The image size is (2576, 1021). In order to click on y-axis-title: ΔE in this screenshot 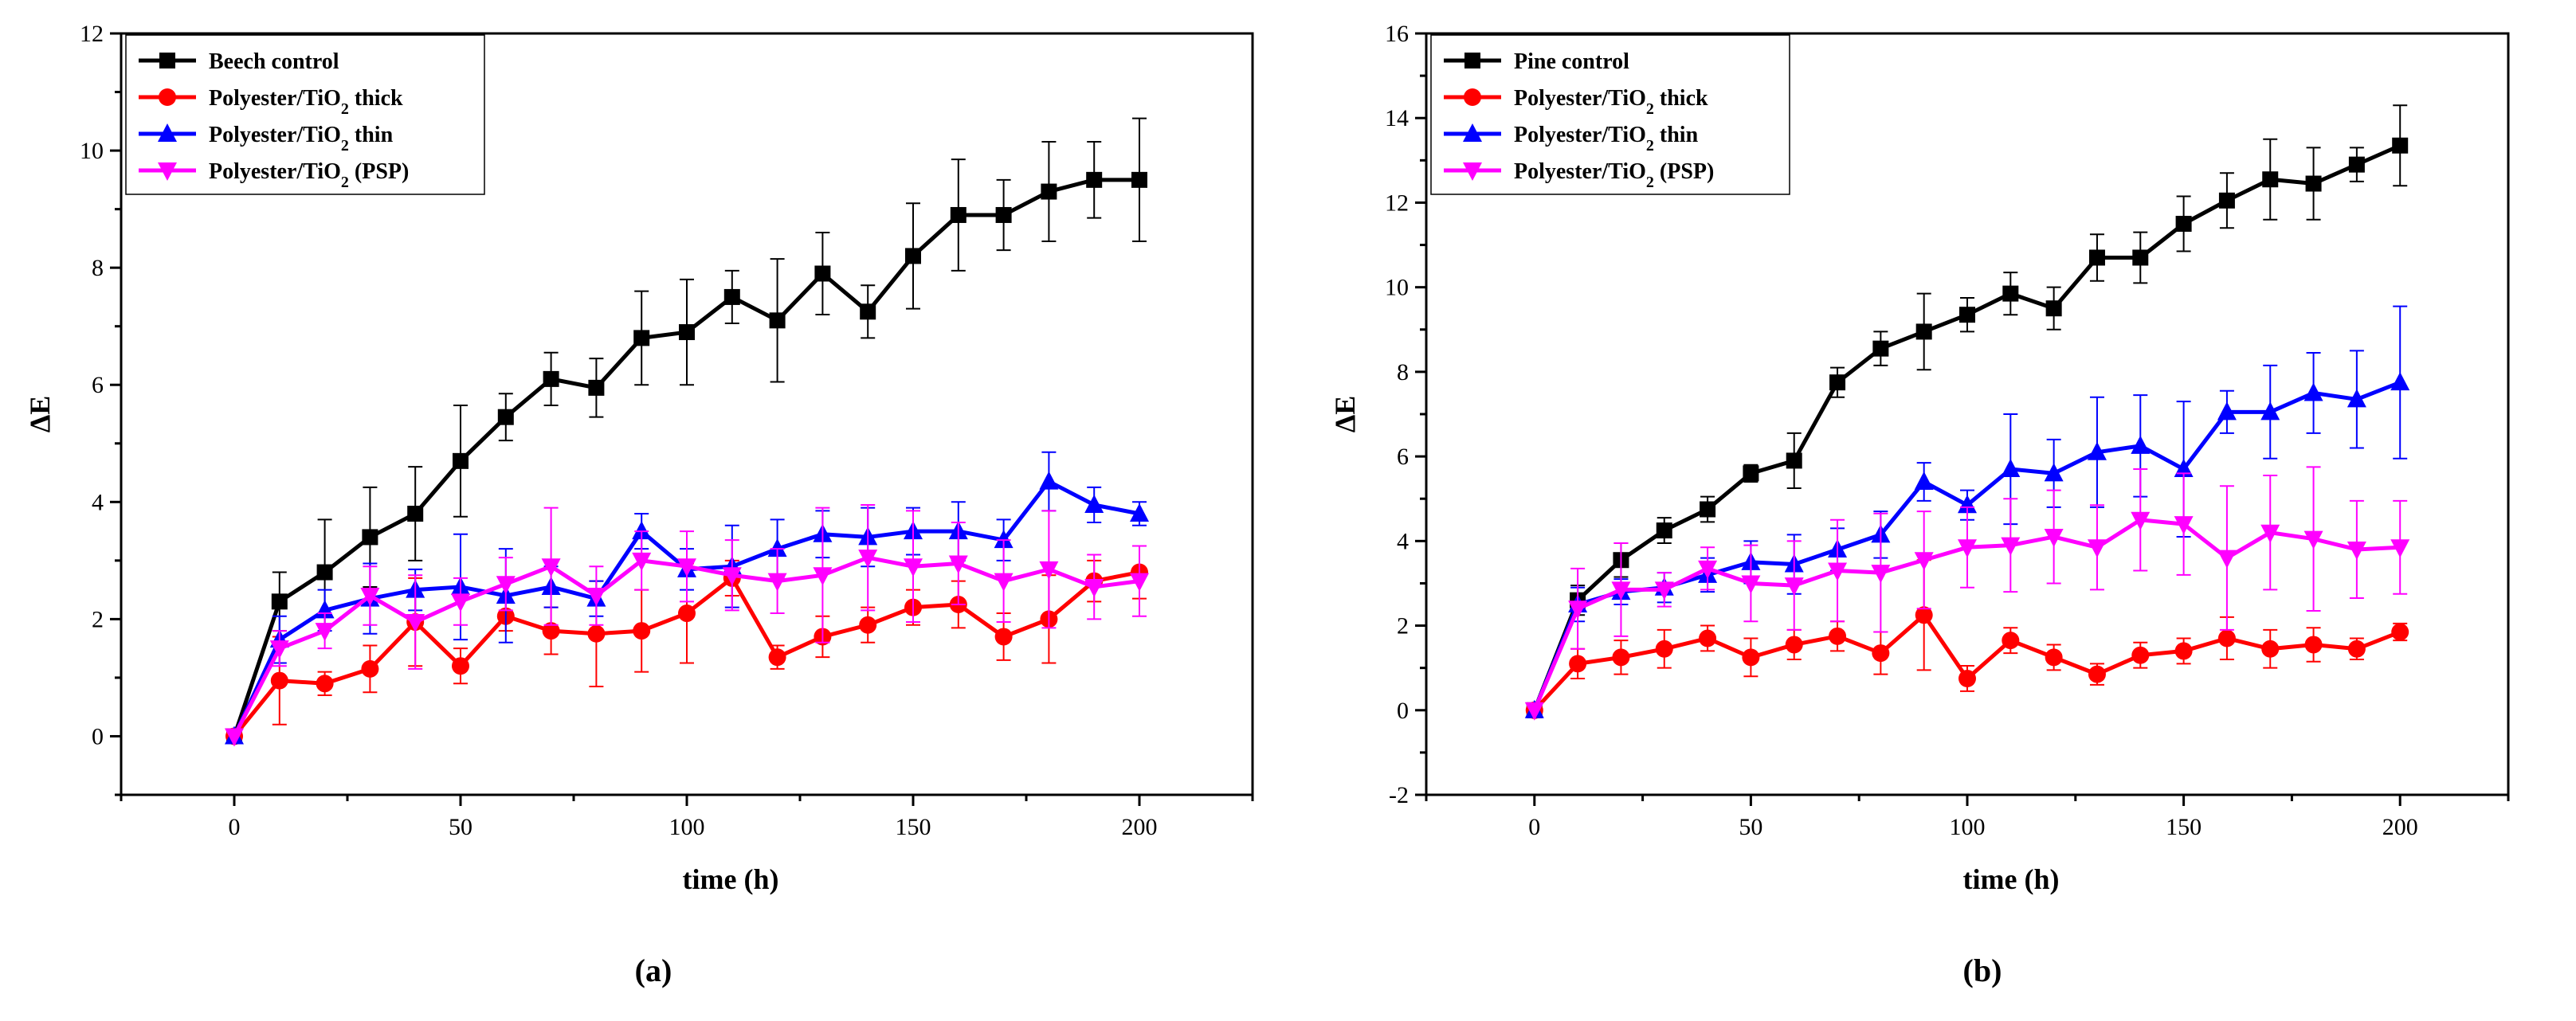, I will do `click(1345, 414)`.